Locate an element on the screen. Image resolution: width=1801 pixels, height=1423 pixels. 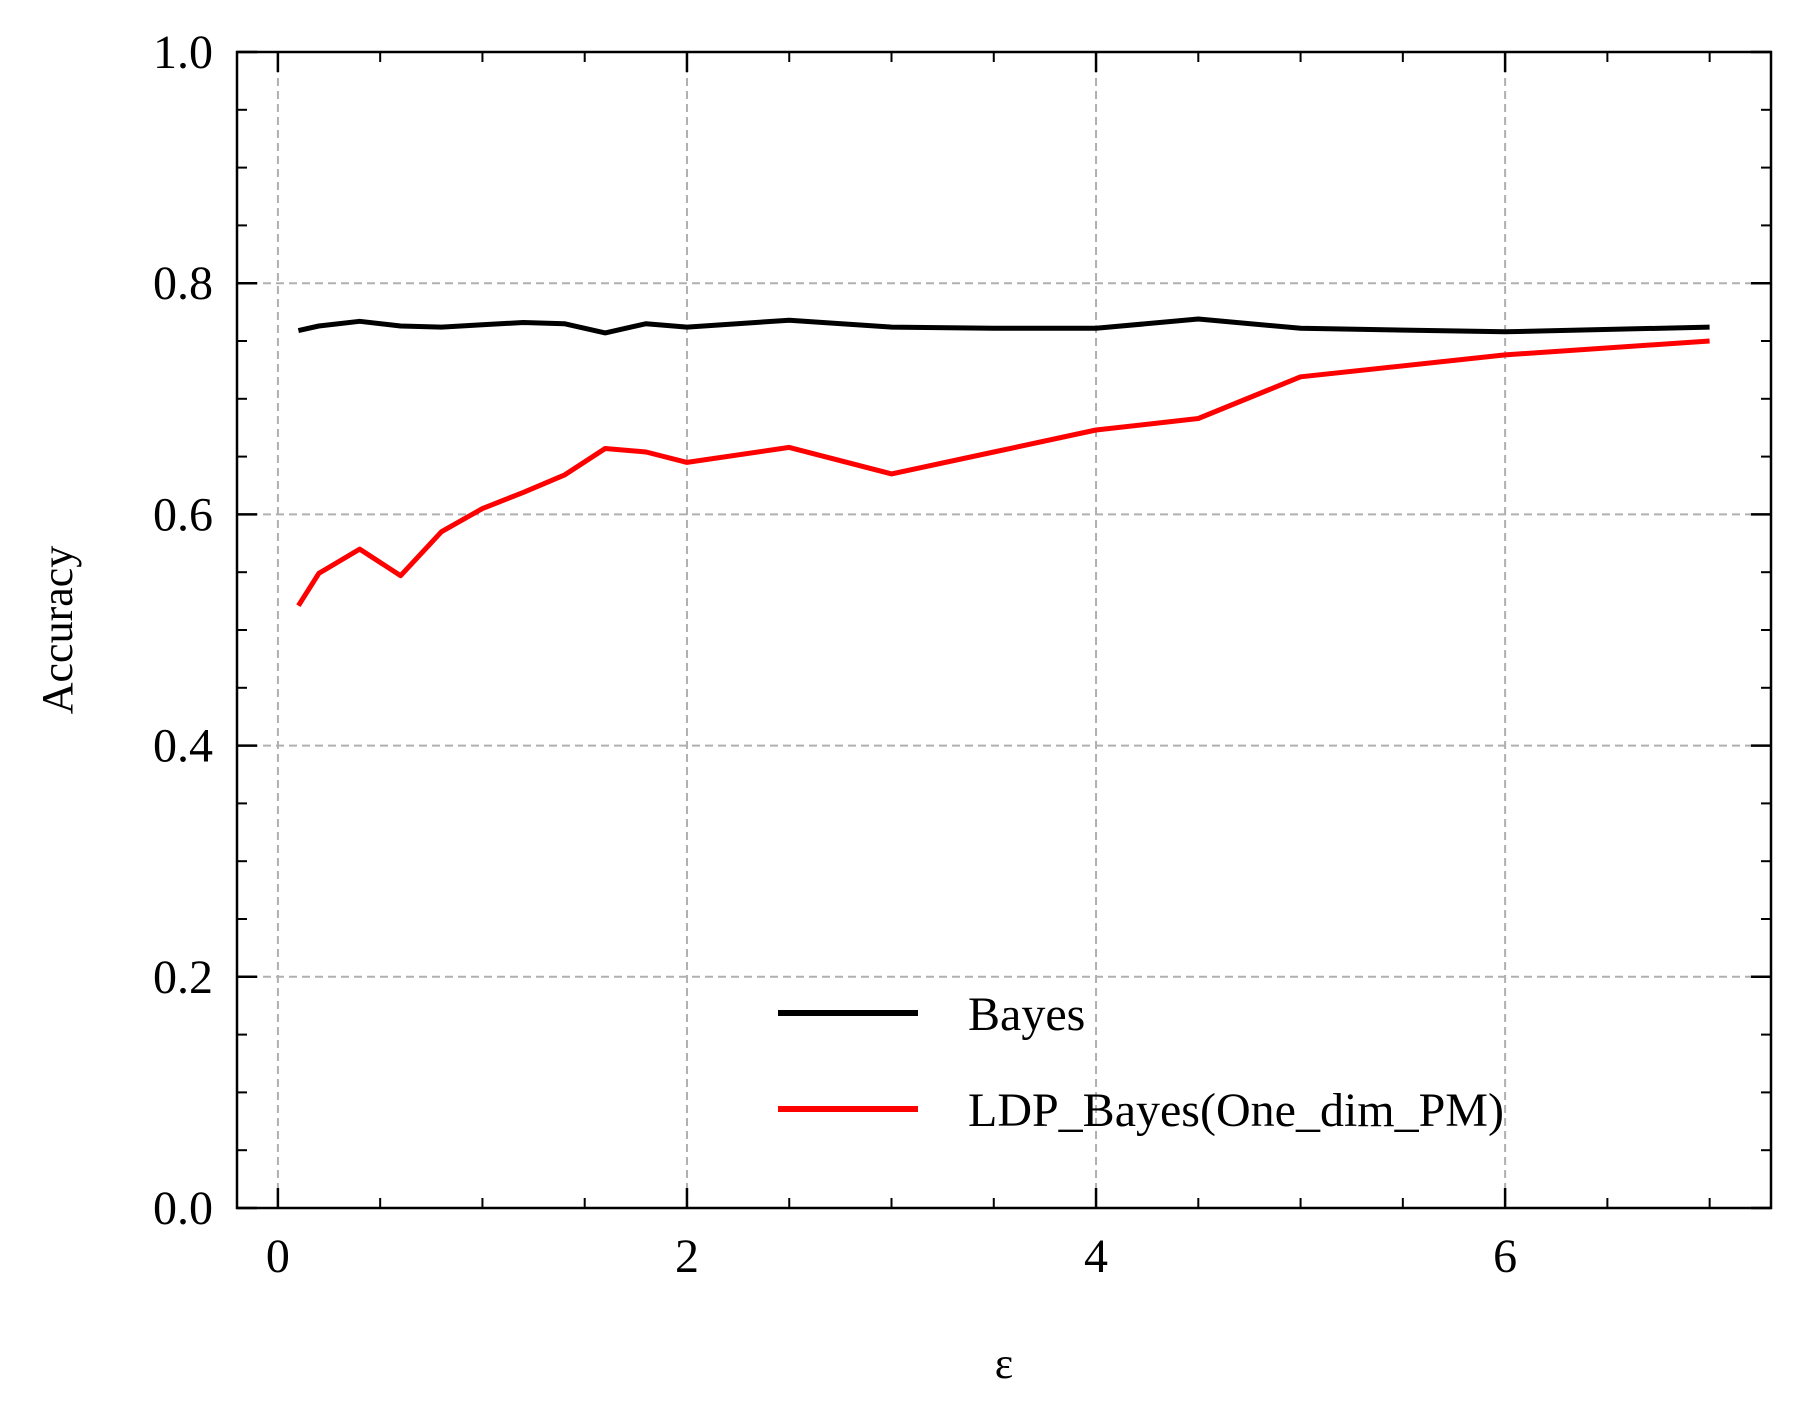
y-tick-label: 0.8 is located at coordinates (183, 283).